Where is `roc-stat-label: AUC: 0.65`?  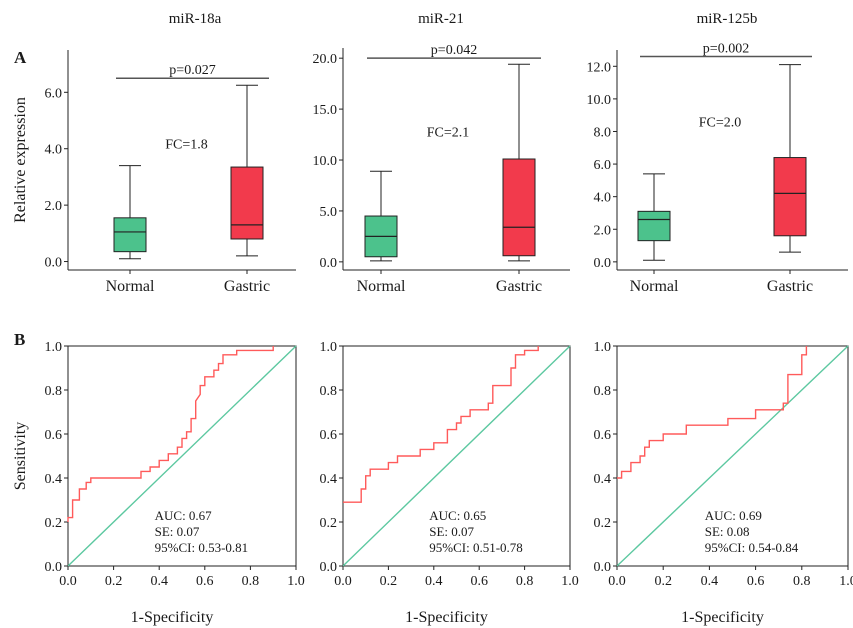
roc-stat-label: AUC: 0.65 is located at coordinates (457, 515).